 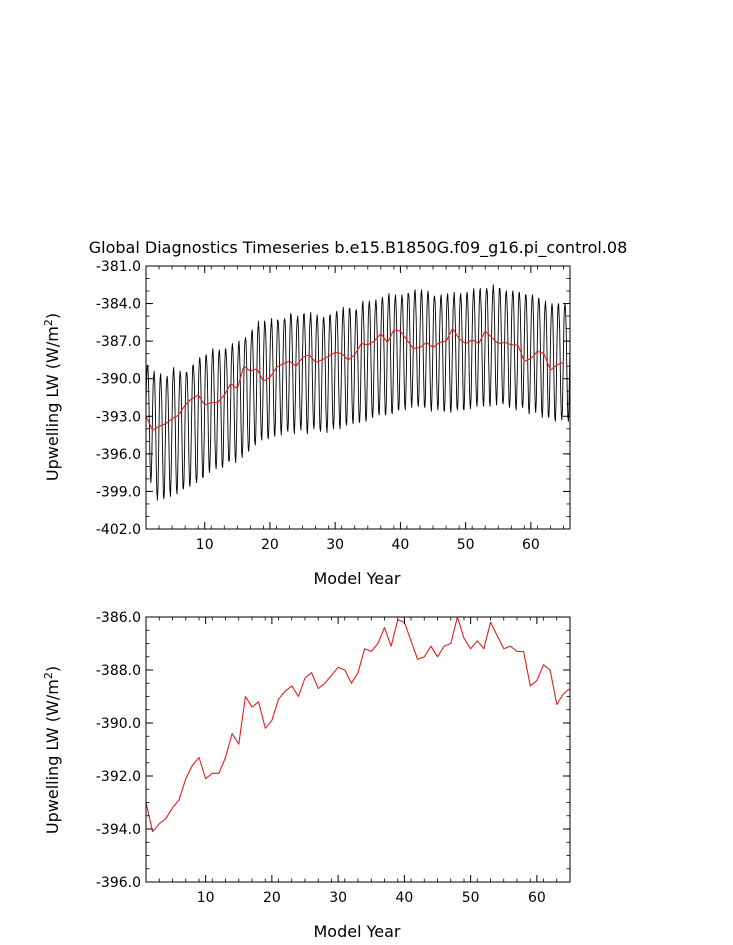 What do you see at coordinates (118, 492) in the screenshot?
I see `y-tick-label: -399.0` at bounding box center [118, 492].